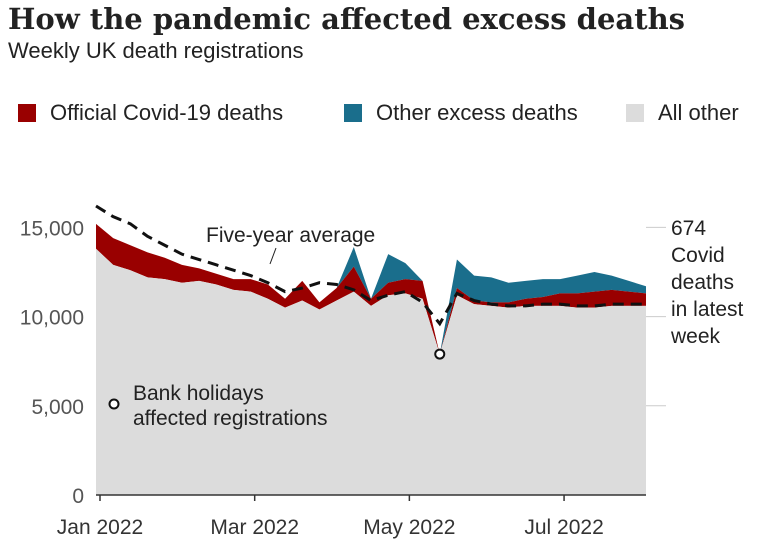 The image size is (768, 542). Describe the element at coordinates (347, 19) in the screenshot. I see `chart-title: How the pandemic affected excess deaths` at that location.